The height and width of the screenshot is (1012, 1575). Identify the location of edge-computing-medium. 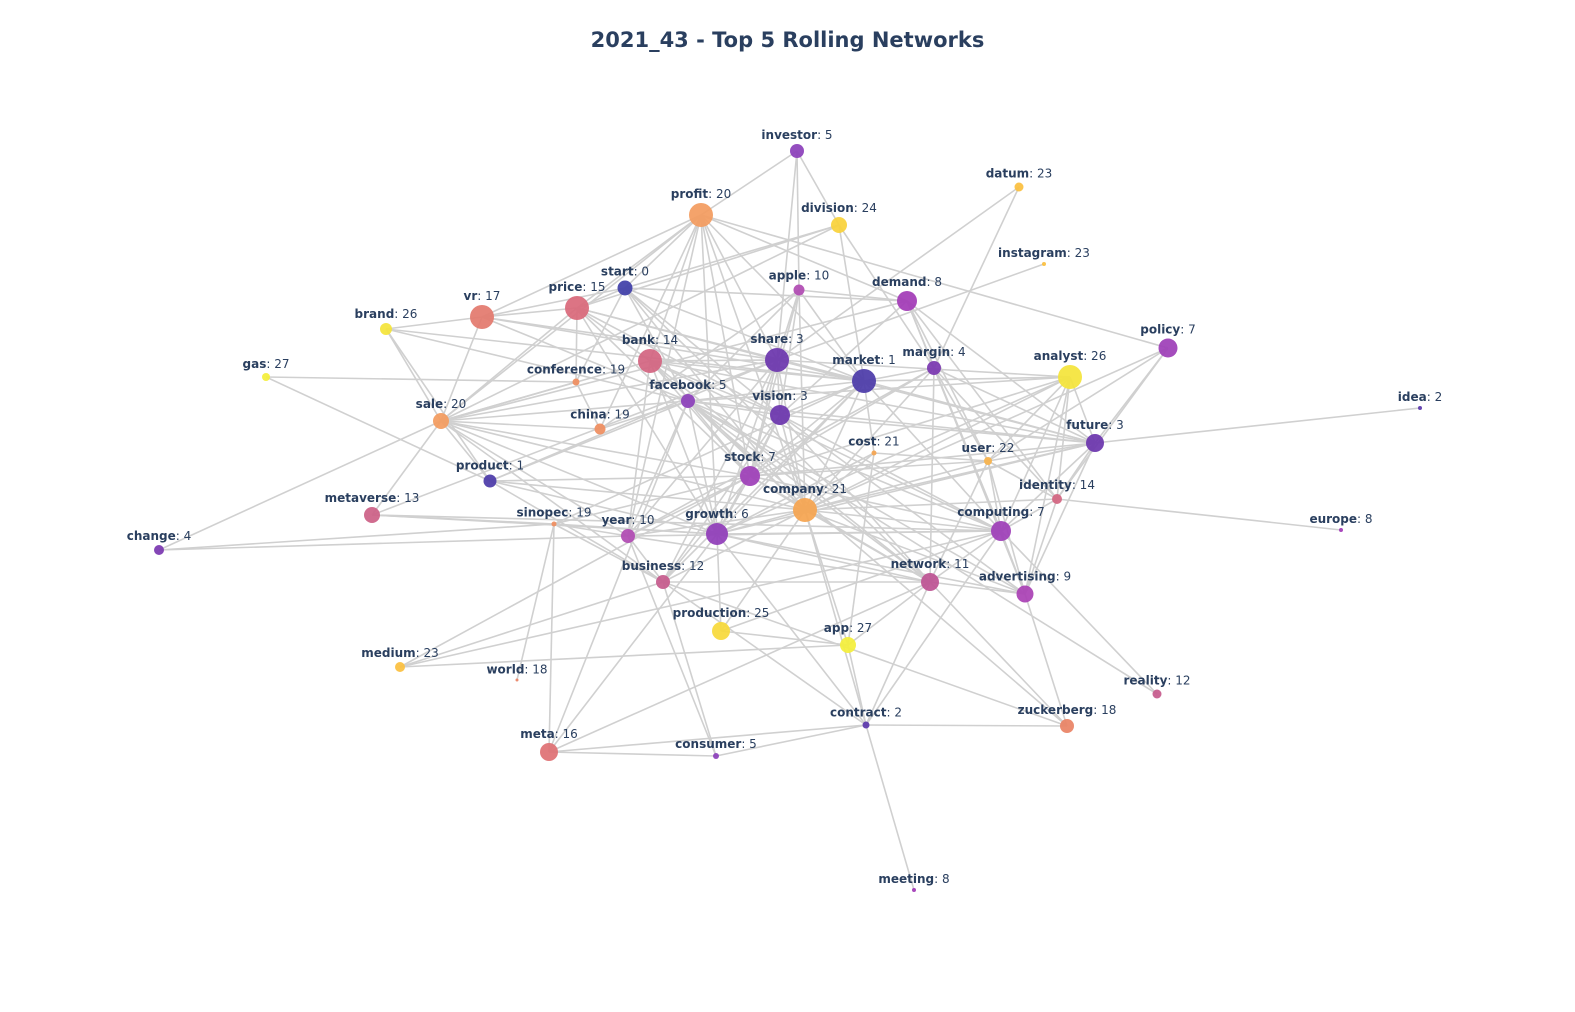
(700, 599).